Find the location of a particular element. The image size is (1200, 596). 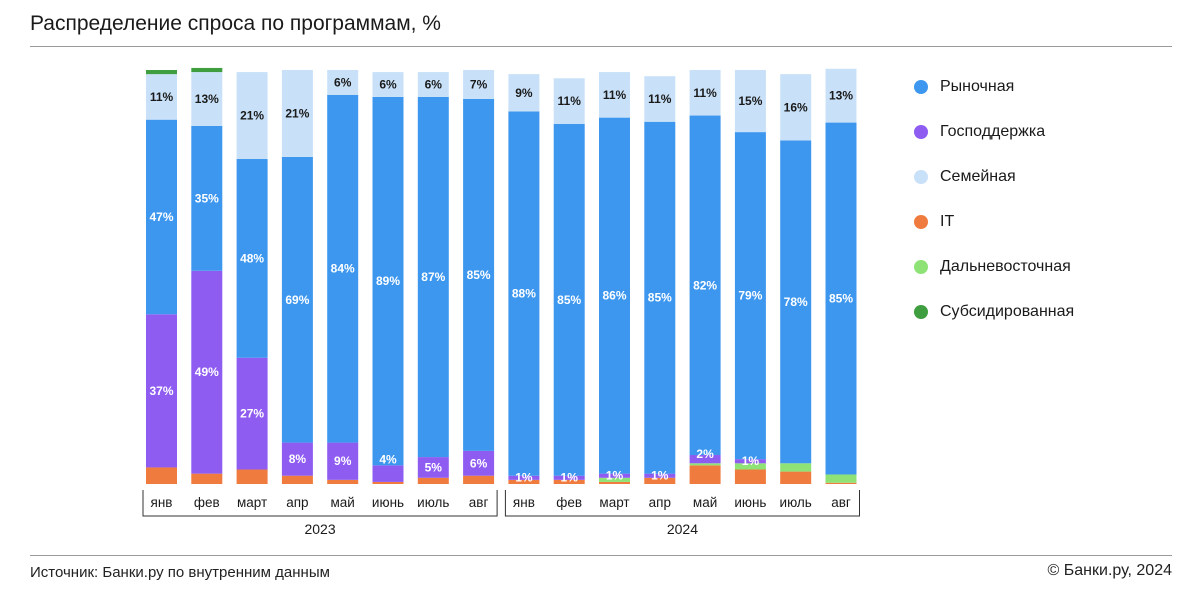

data-label-gov: 27% is located at coordinates (252, 414).